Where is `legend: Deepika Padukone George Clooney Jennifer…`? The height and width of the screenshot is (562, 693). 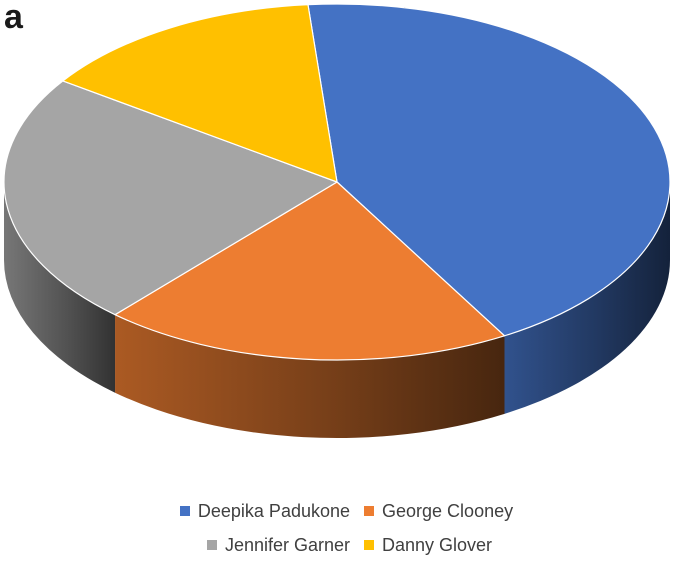 legend: Deepika Padukone George Clooney Jennifer… is located at coordinates (346, 528).